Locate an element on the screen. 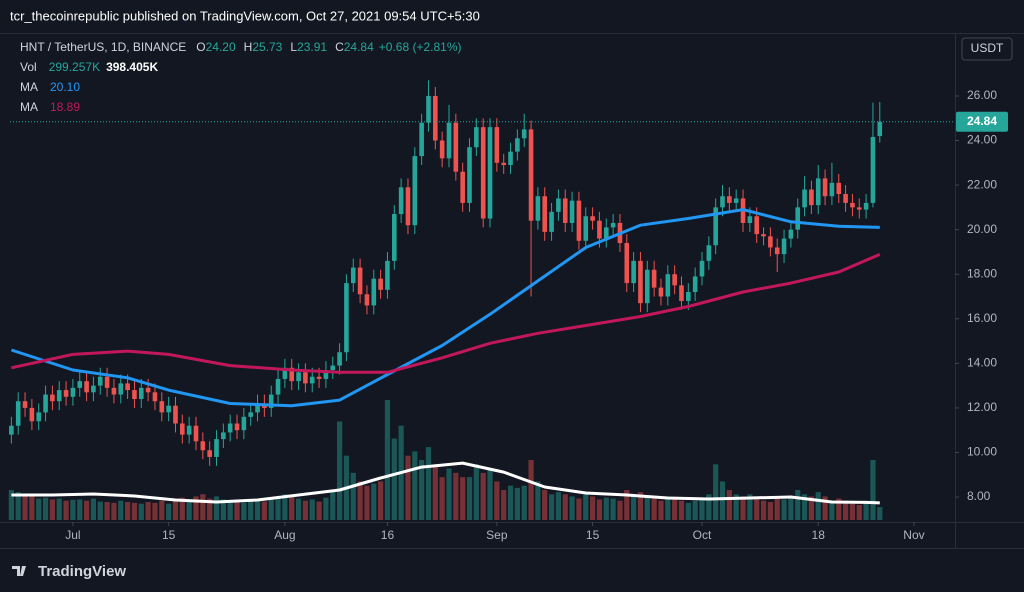  x-tick-label: Aug is located at coordinates (284, 535).